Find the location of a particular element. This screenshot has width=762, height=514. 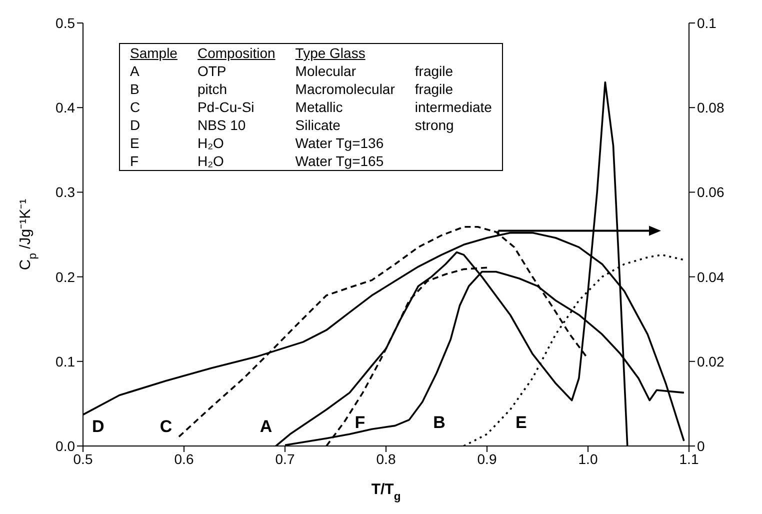

y2-tick-label: 0.02 is located at coordinates (710, 361).